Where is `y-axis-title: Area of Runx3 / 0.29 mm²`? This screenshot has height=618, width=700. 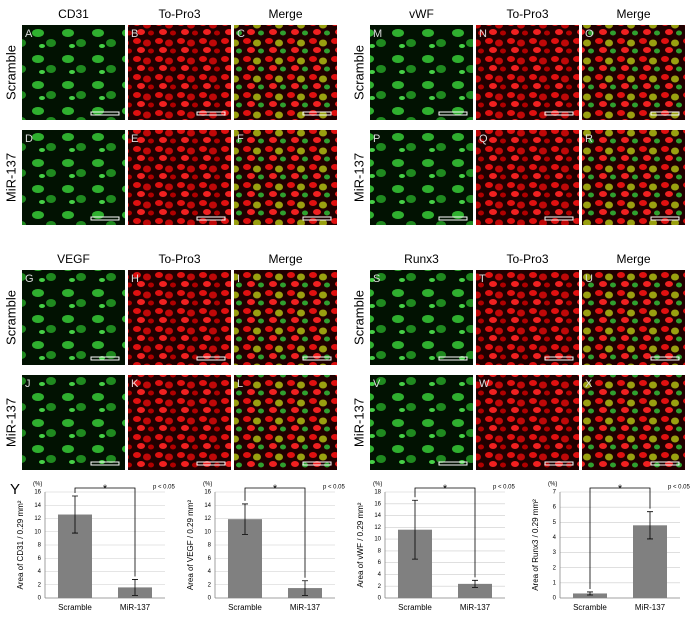 y-axis-title: Area of Runx3 / 0.29 mm² is located at coordinates (535, 545).